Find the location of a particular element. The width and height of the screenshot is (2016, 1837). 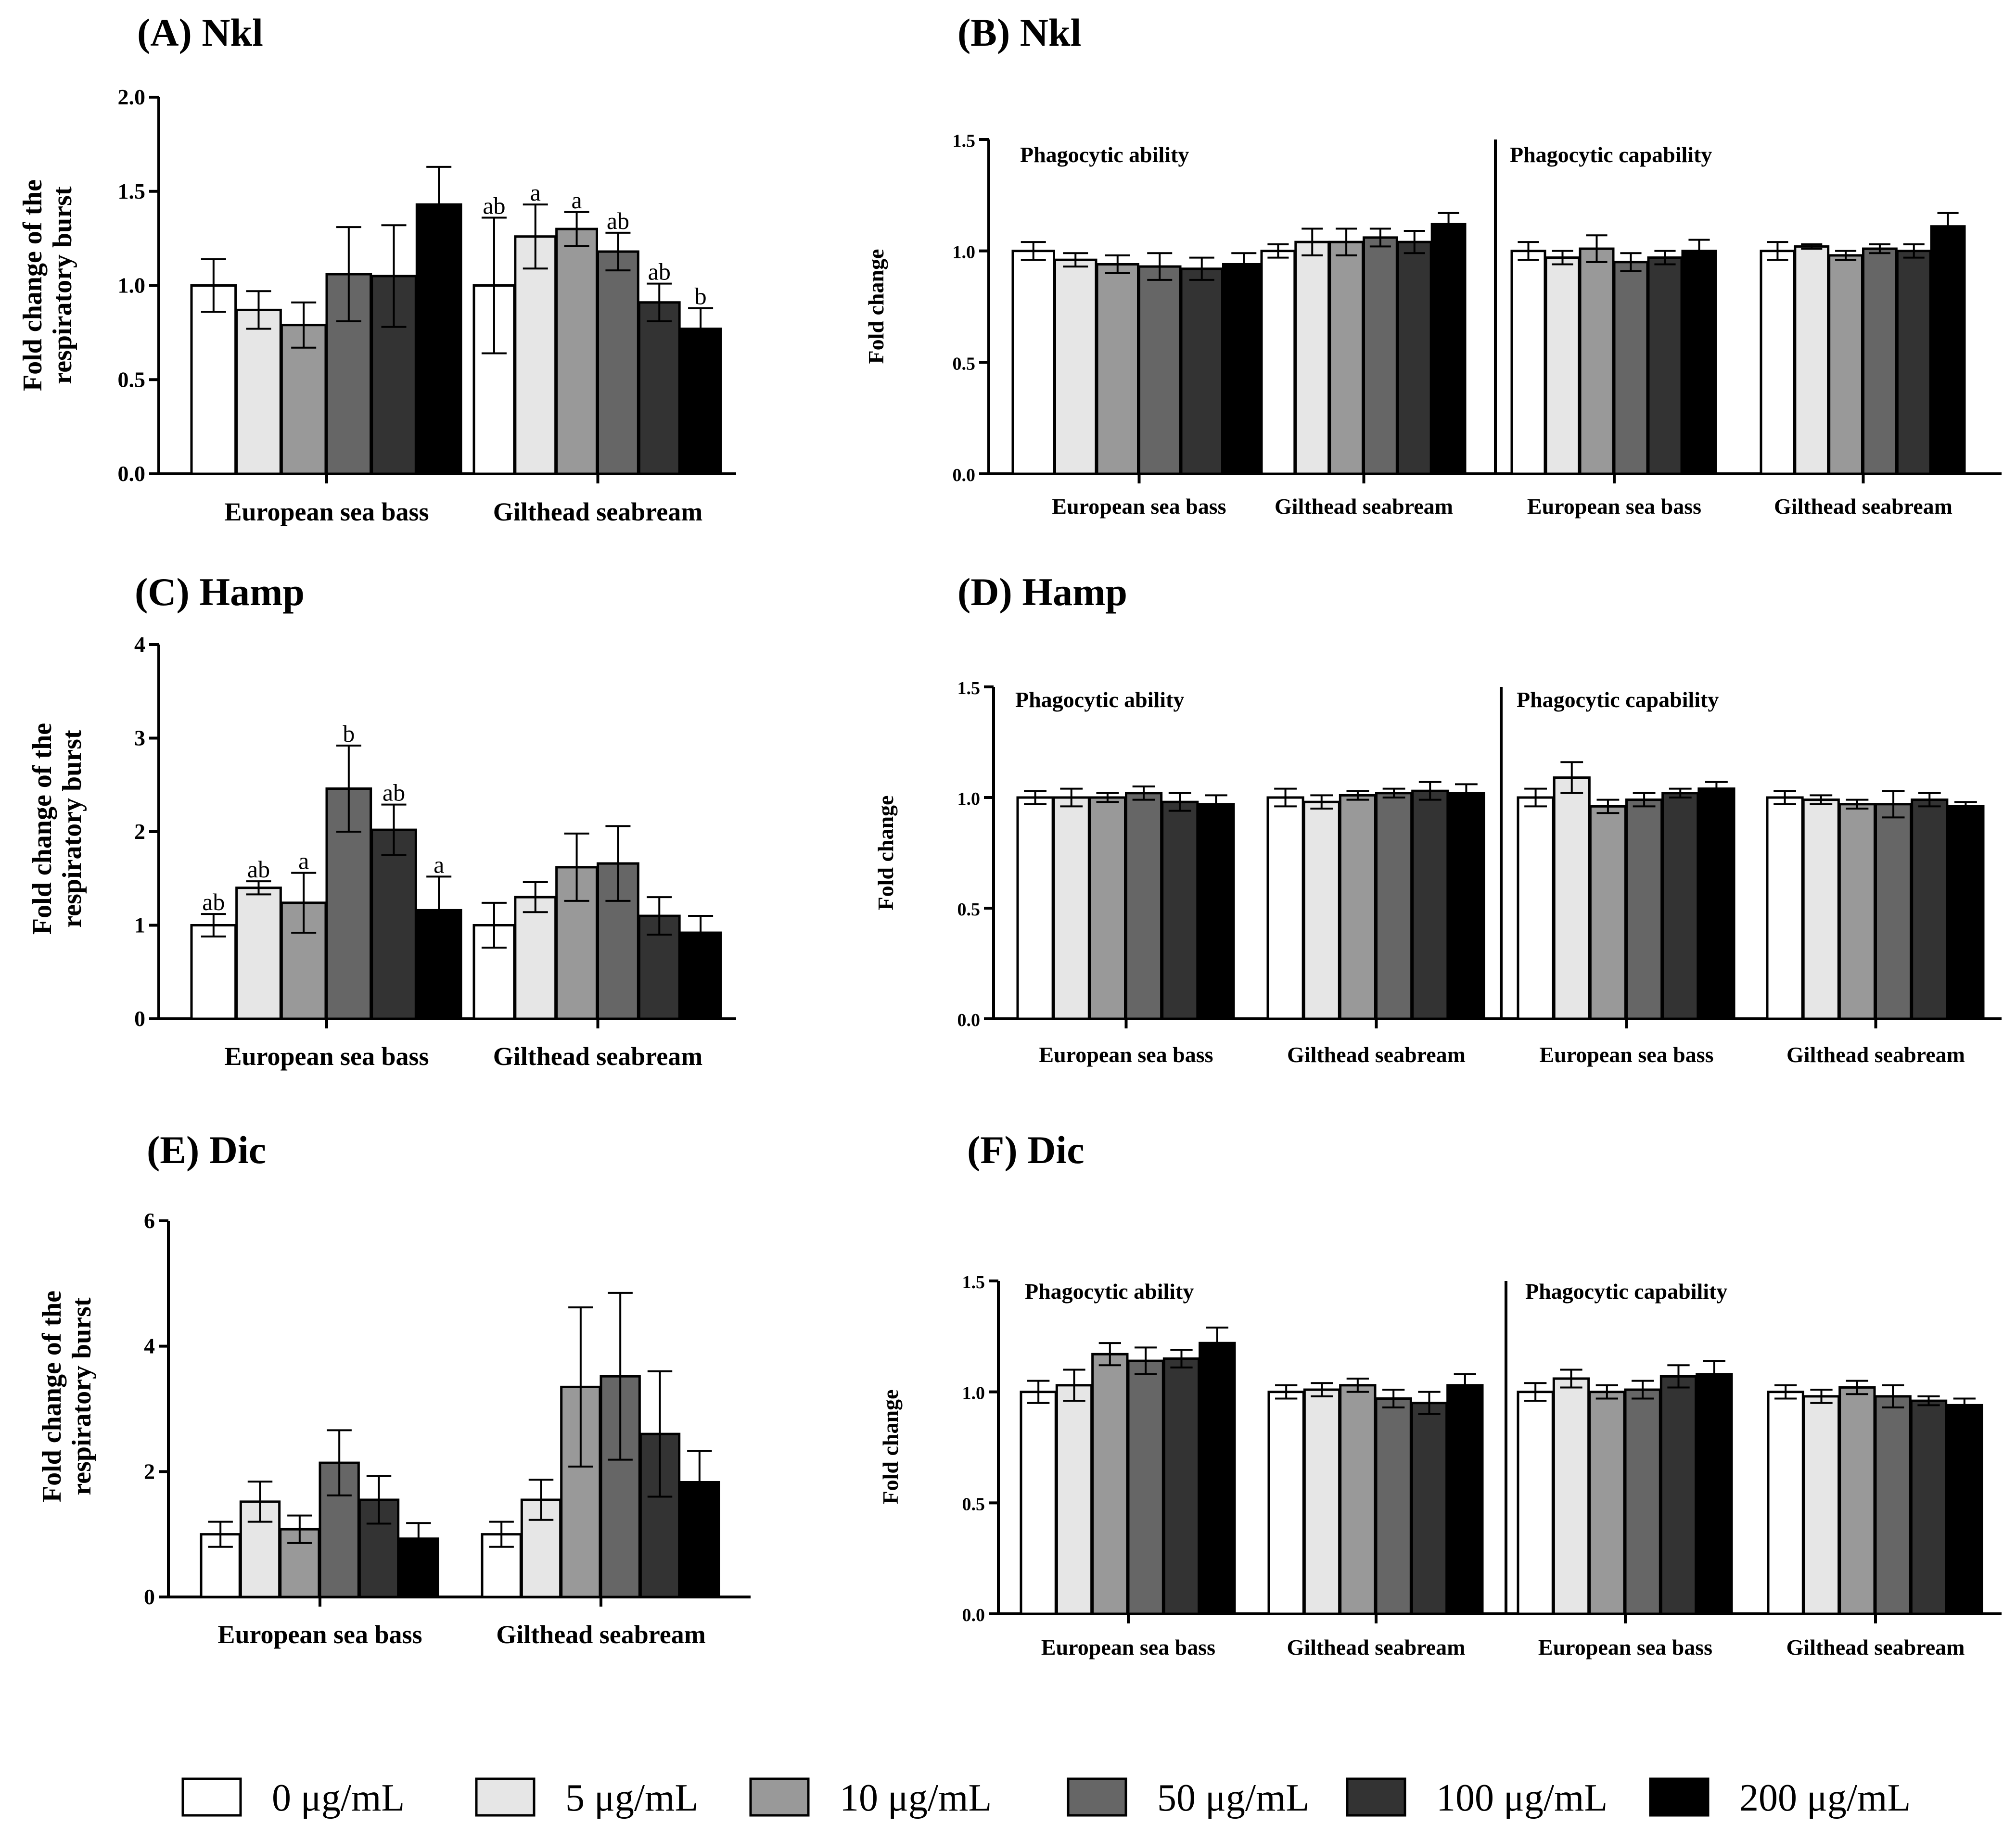

y-tick-label: 3 is located at coordinates (139, 738).